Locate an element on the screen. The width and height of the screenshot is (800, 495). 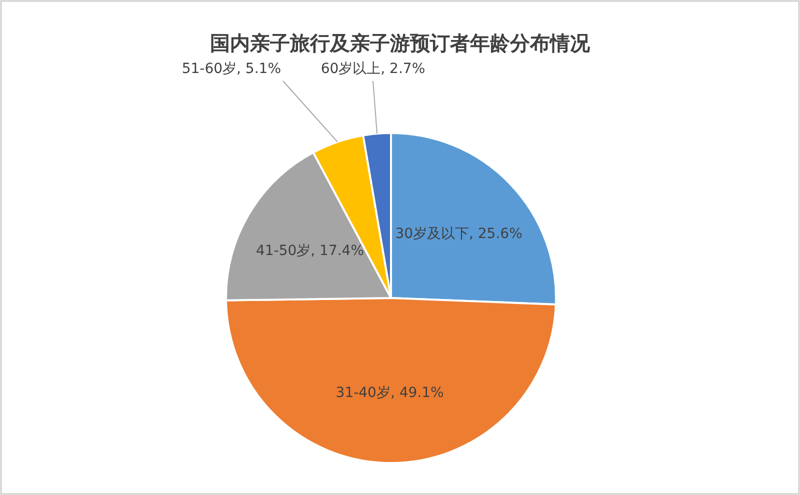
slice-label: 60岁以上, 2.7% is located at coordinates (373, 69).